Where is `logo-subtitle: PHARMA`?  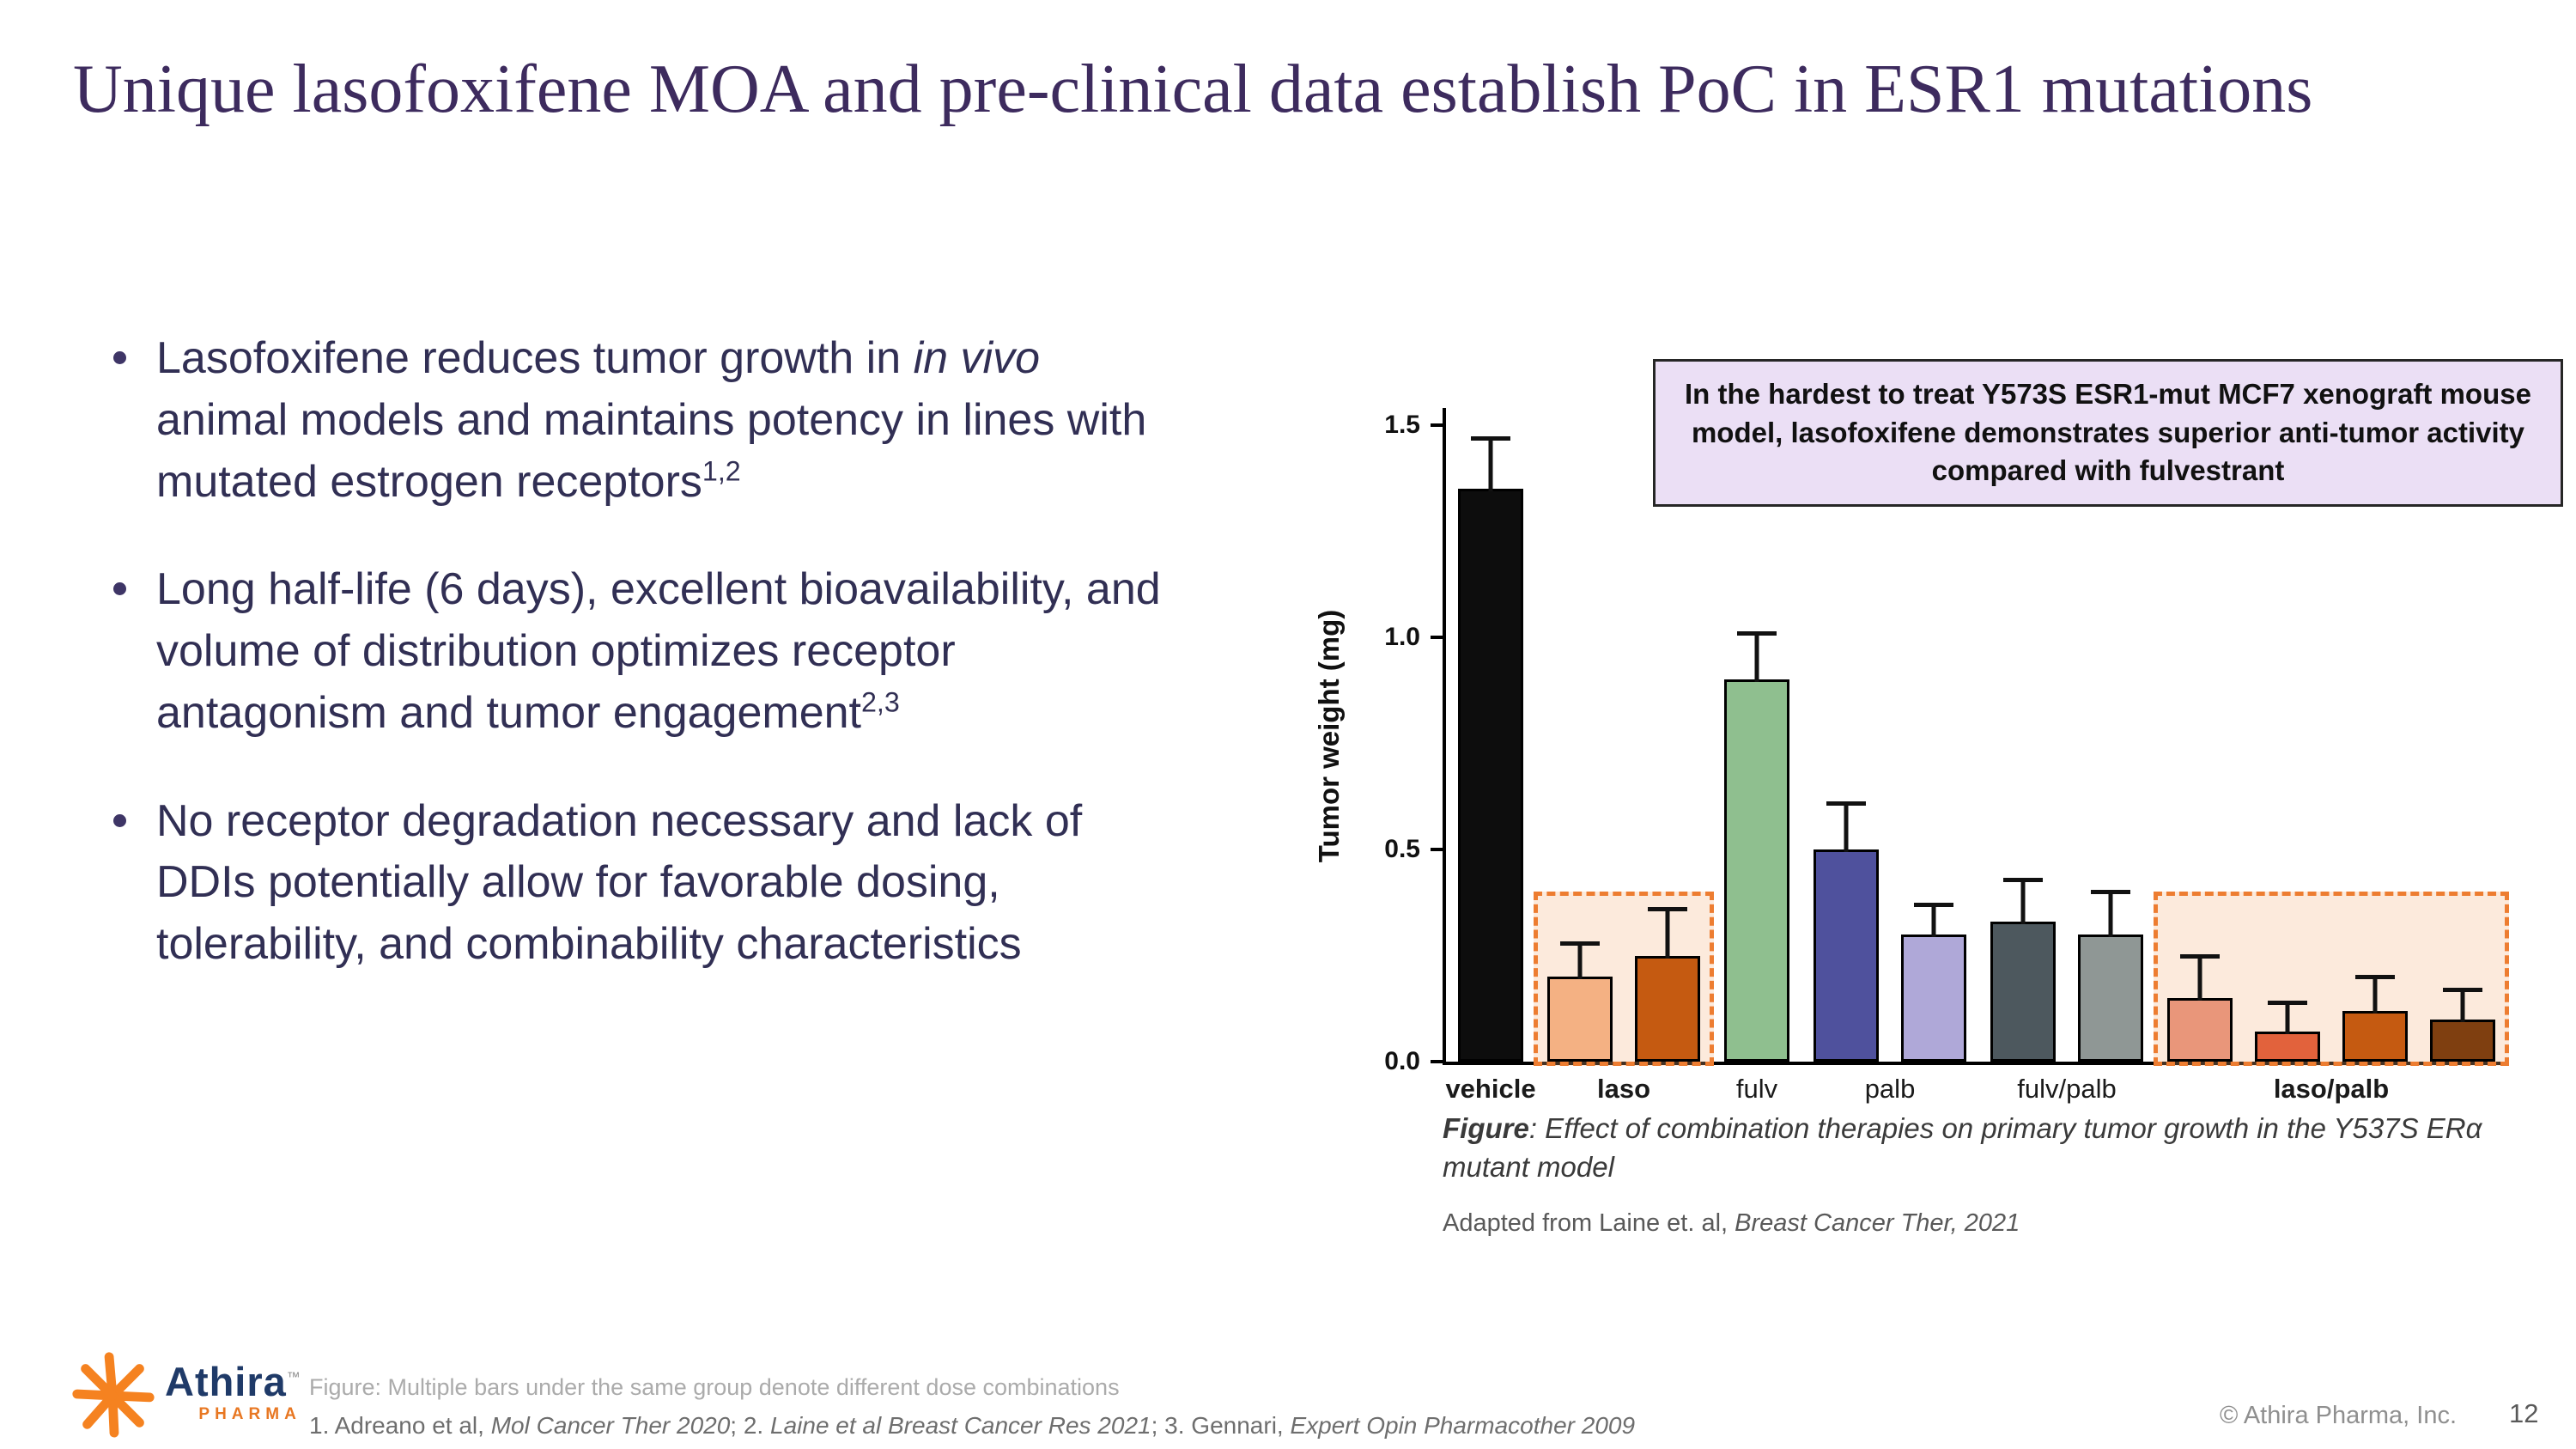 logo-subtitle: PHARMA is located at coordinates (250, 1413).